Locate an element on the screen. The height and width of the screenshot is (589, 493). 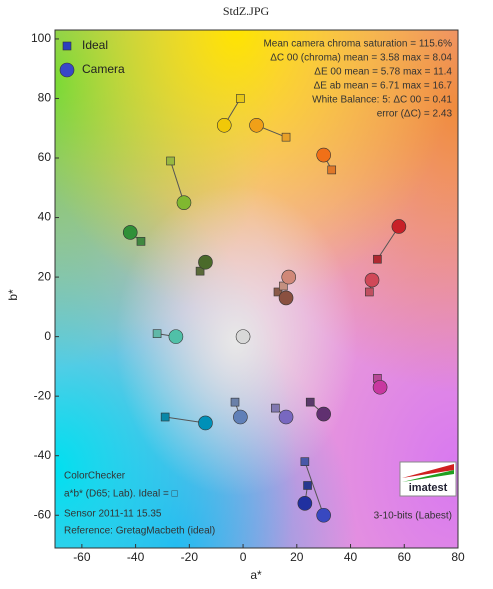
x-tick-label: 60 is located at coordinates (405, 557).